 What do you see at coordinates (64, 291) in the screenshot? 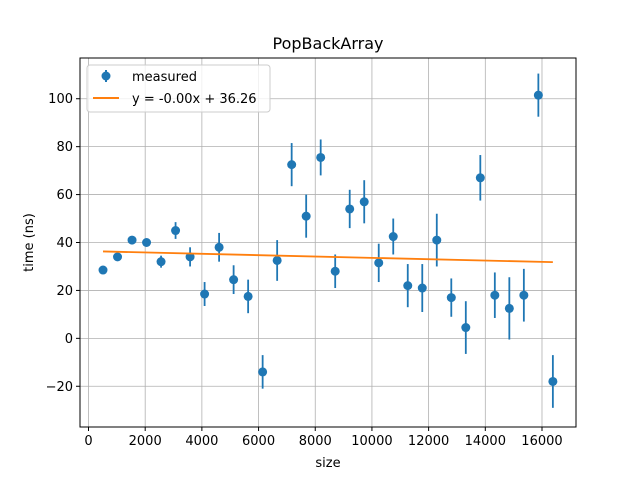
I see `y-tick-label: 20` at bounding box center [64, 291].